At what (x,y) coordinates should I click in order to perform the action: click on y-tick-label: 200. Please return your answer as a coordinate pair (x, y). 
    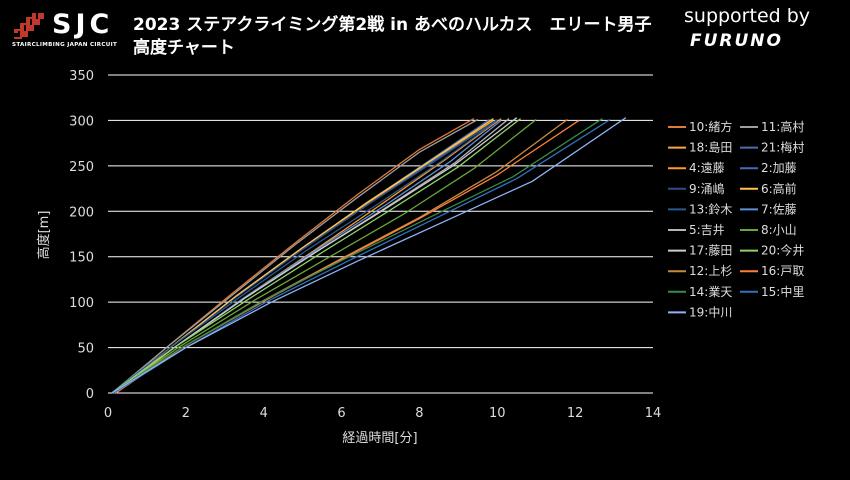
    Looking at the image, I should click on (81, 212).